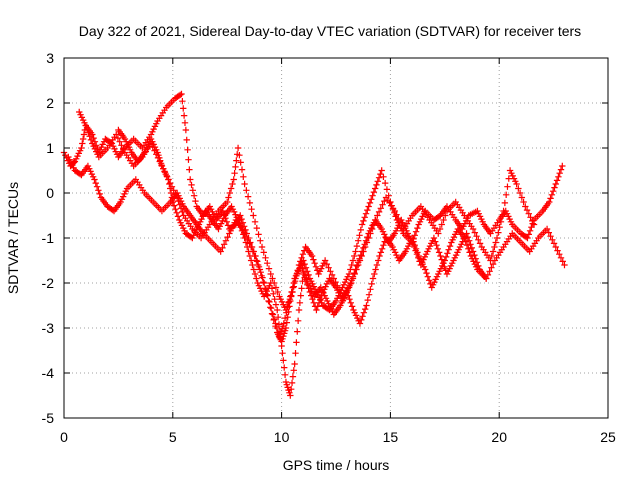  What do you see at coordinates (50, 148) in the screenshot?
I see `y-tick-label: 1` at bounding box center [50, 148].